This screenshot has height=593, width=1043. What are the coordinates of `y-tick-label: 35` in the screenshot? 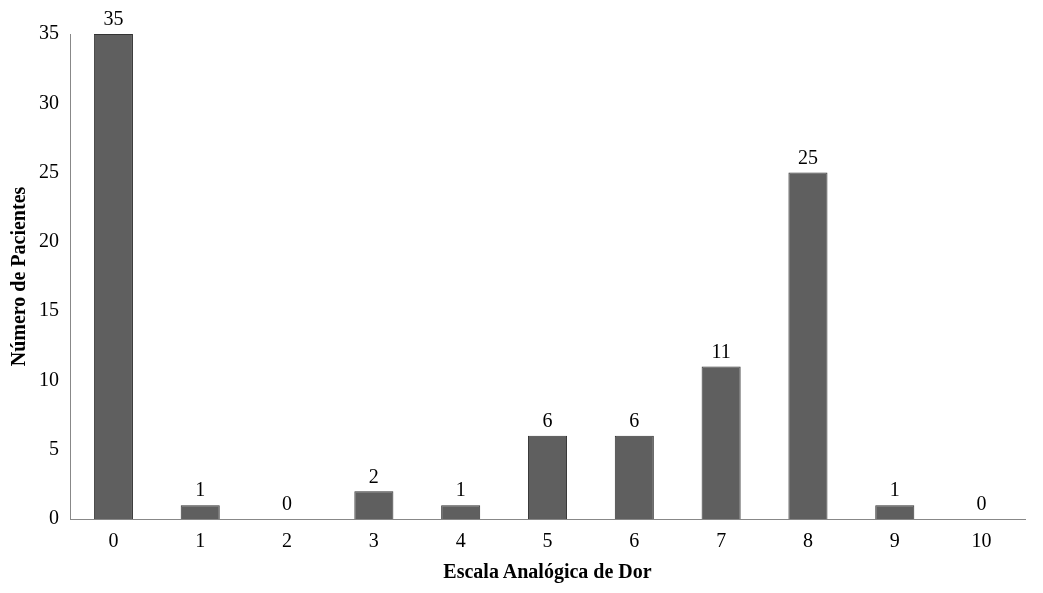 It's located at (49, 32).